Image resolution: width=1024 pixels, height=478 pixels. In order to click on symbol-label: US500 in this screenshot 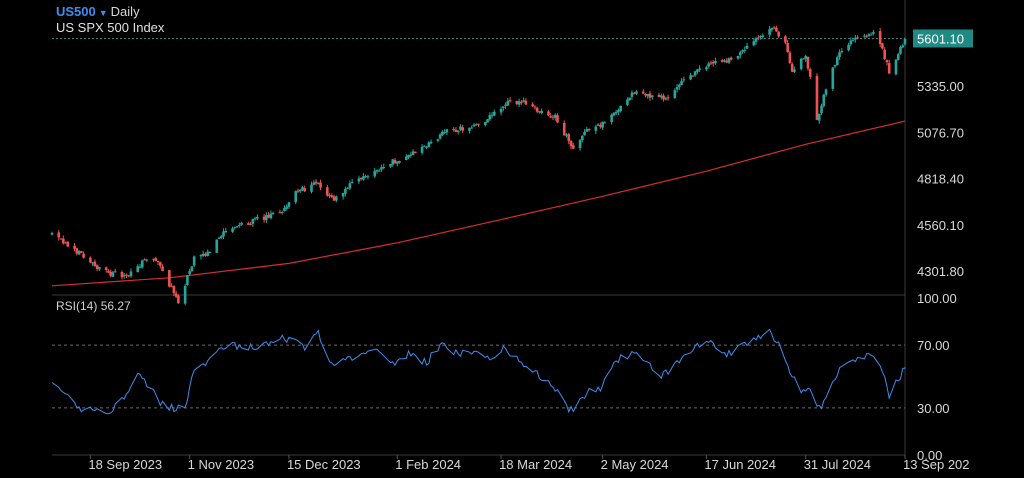, I will do `click(76, 11)`.